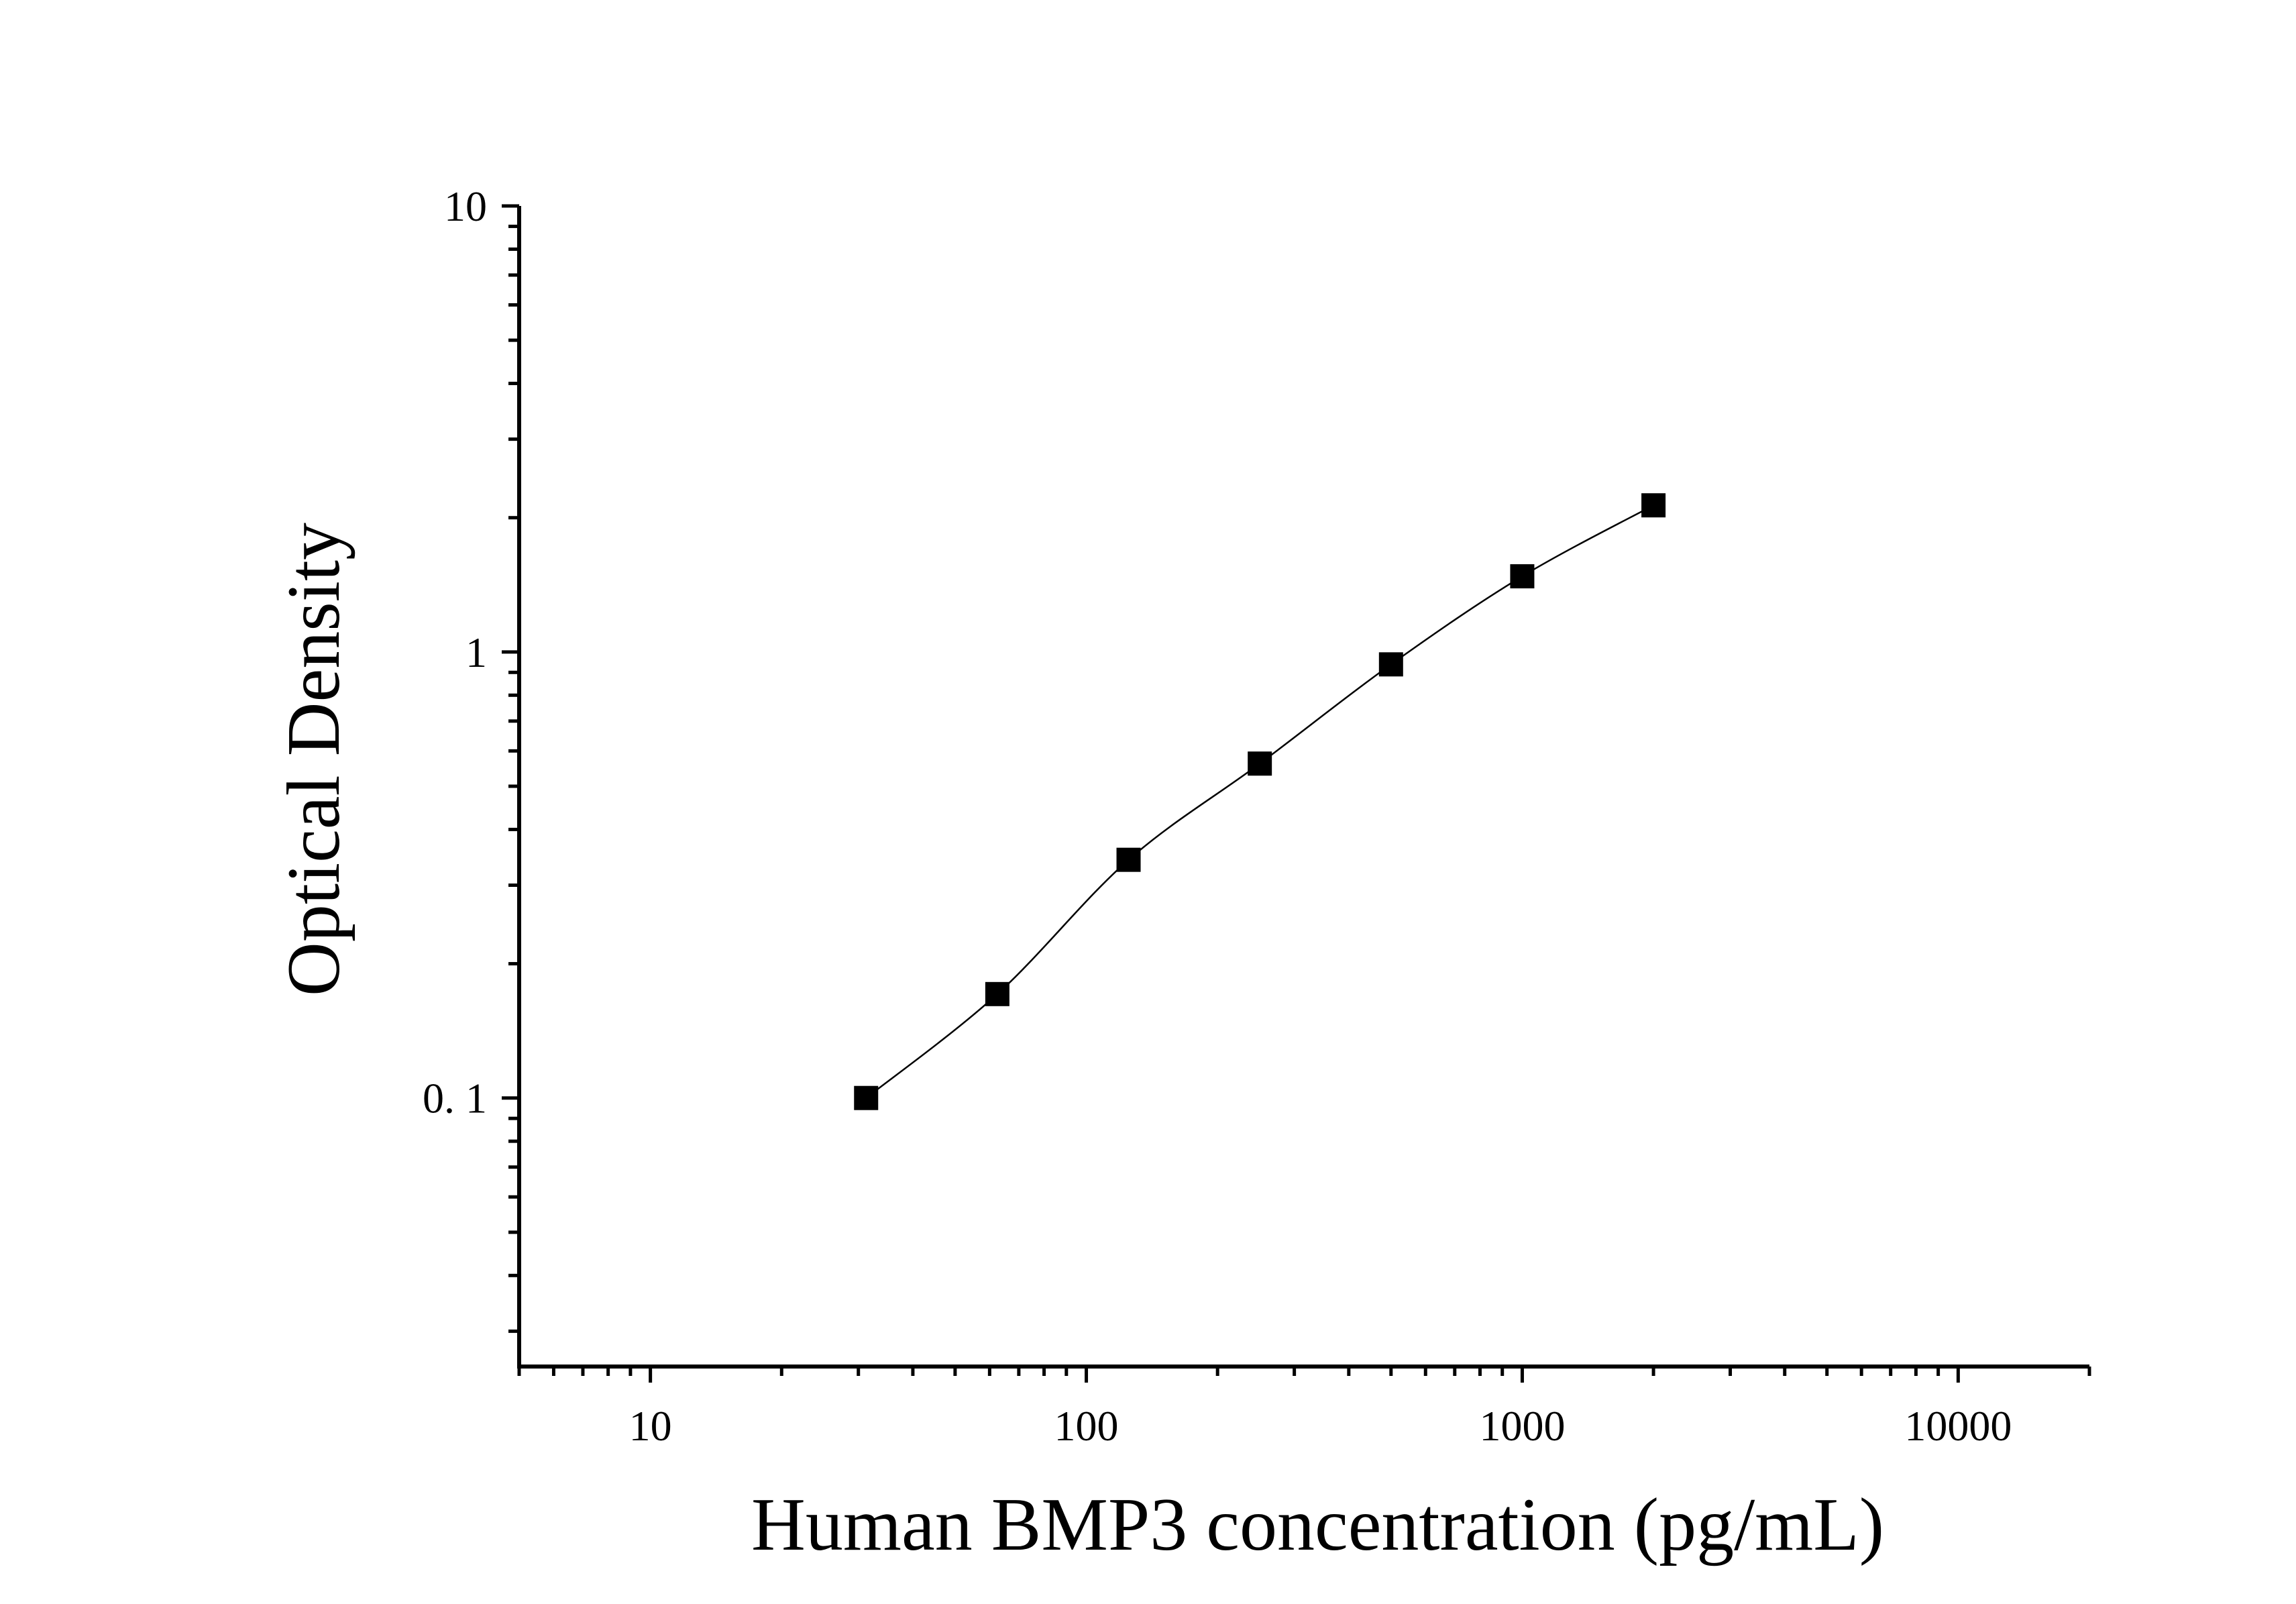 The height and width of the screenshot is (1604, 2296). I want to click on y-tick-label: 1, so click(476, 652).